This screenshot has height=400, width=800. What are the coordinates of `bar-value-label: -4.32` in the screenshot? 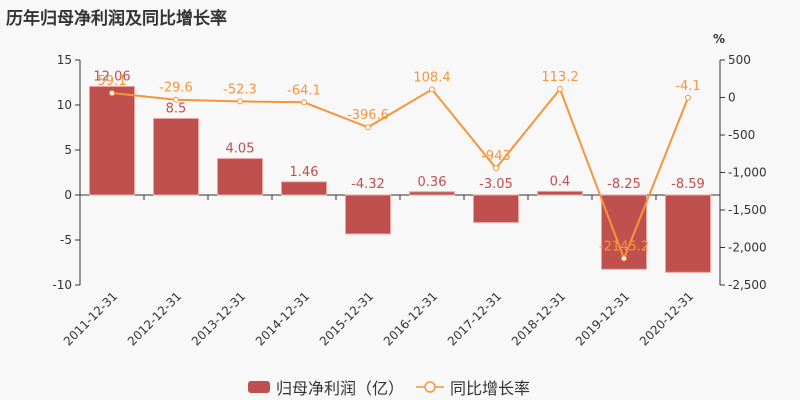 It's located at (368, 184).